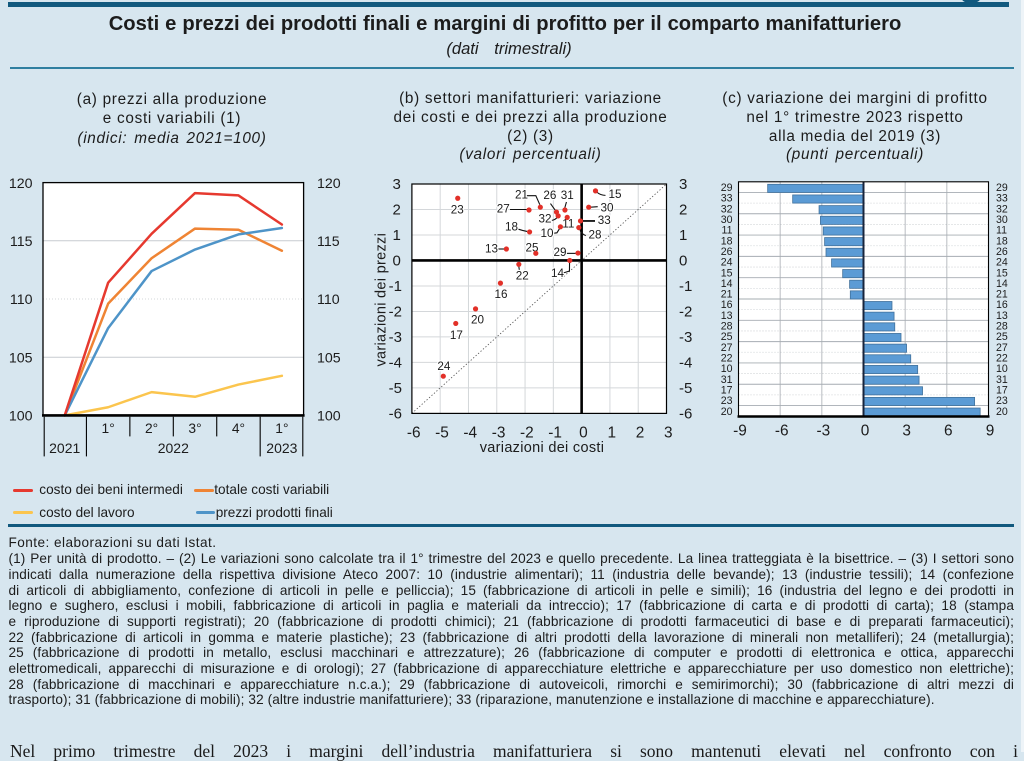  Describe the element at coordinates (1002, 390) in the screenshot. I see `svg-text: 17` at that location.